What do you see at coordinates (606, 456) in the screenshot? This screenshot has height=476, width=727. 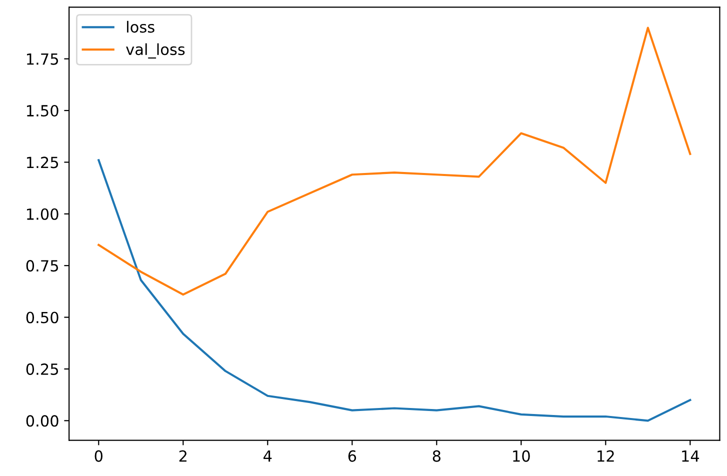 I see `x-tick-label: 12` at bounding box center [606, 456].